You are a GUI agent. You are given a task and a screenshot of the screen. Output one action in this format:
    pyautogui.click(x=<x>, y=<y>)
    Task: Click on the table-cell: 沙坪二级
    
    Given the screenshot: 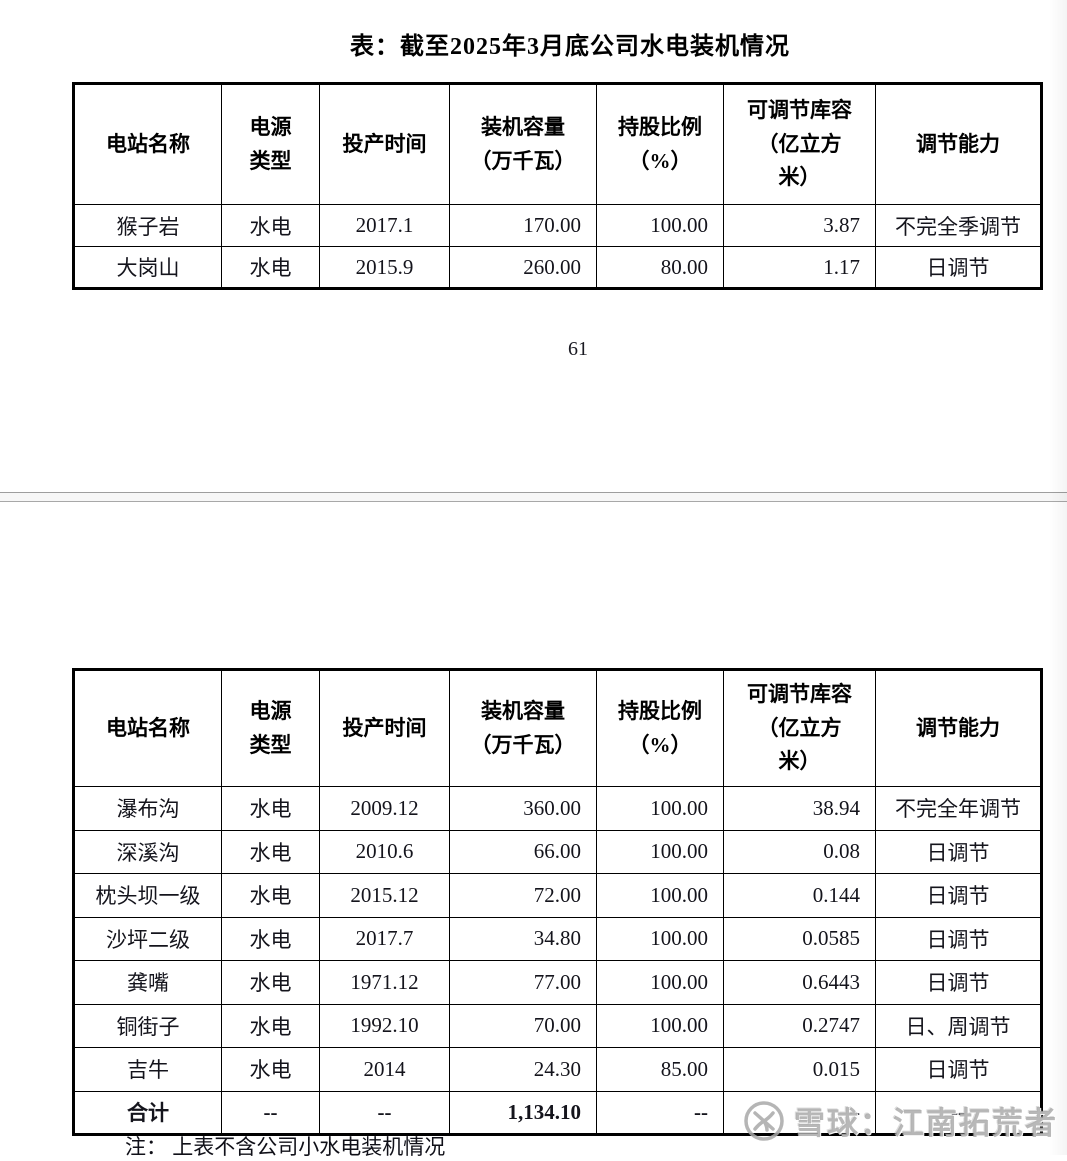 What is the action you would take?
    pyautogui.click(x=147, y=938)
    